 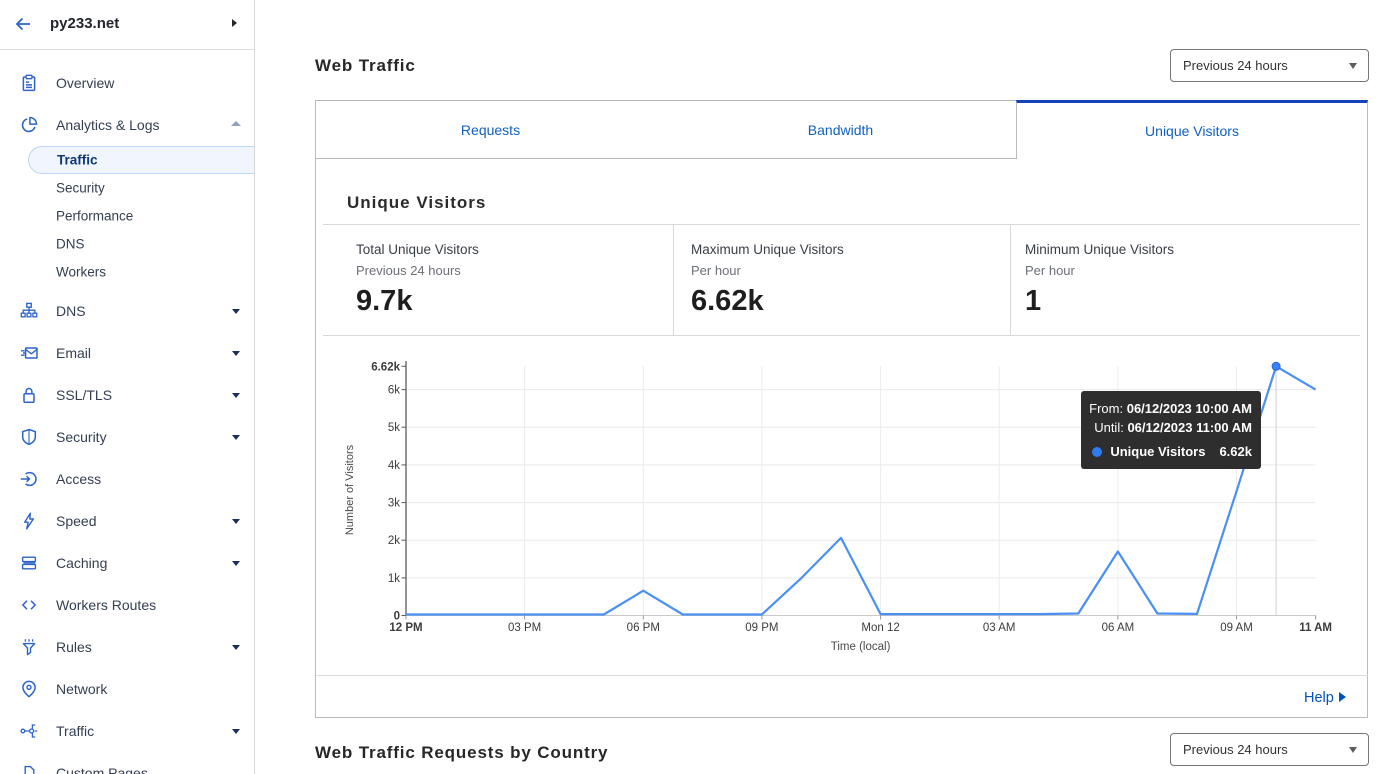 What do you see at coordinates (999, 628) in the screenshot?
I see `svg-text: 03 AM` at bounding box center [999, 628].